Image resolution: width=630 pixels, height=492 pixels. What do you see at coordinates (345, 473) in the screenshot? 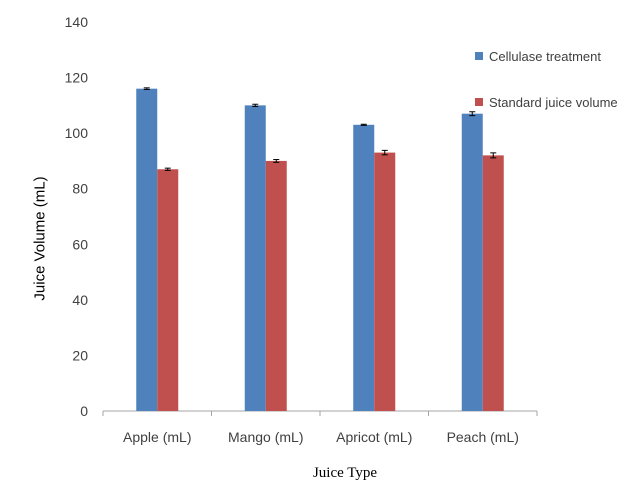
I see `x-axis-title: Juice Type` at bounding box center [345, 473].